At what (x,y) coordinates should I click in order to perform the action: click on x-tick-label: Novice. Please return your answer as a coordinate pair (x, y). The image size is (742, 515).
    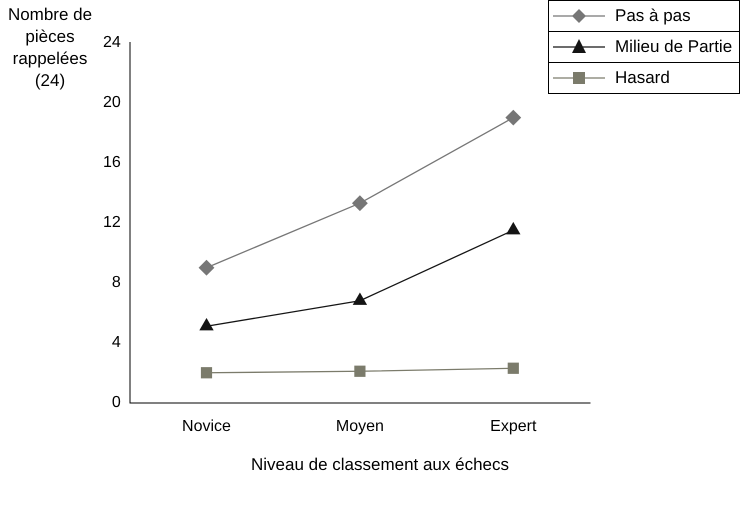
    Looking at the image, I should click on (207, 426).